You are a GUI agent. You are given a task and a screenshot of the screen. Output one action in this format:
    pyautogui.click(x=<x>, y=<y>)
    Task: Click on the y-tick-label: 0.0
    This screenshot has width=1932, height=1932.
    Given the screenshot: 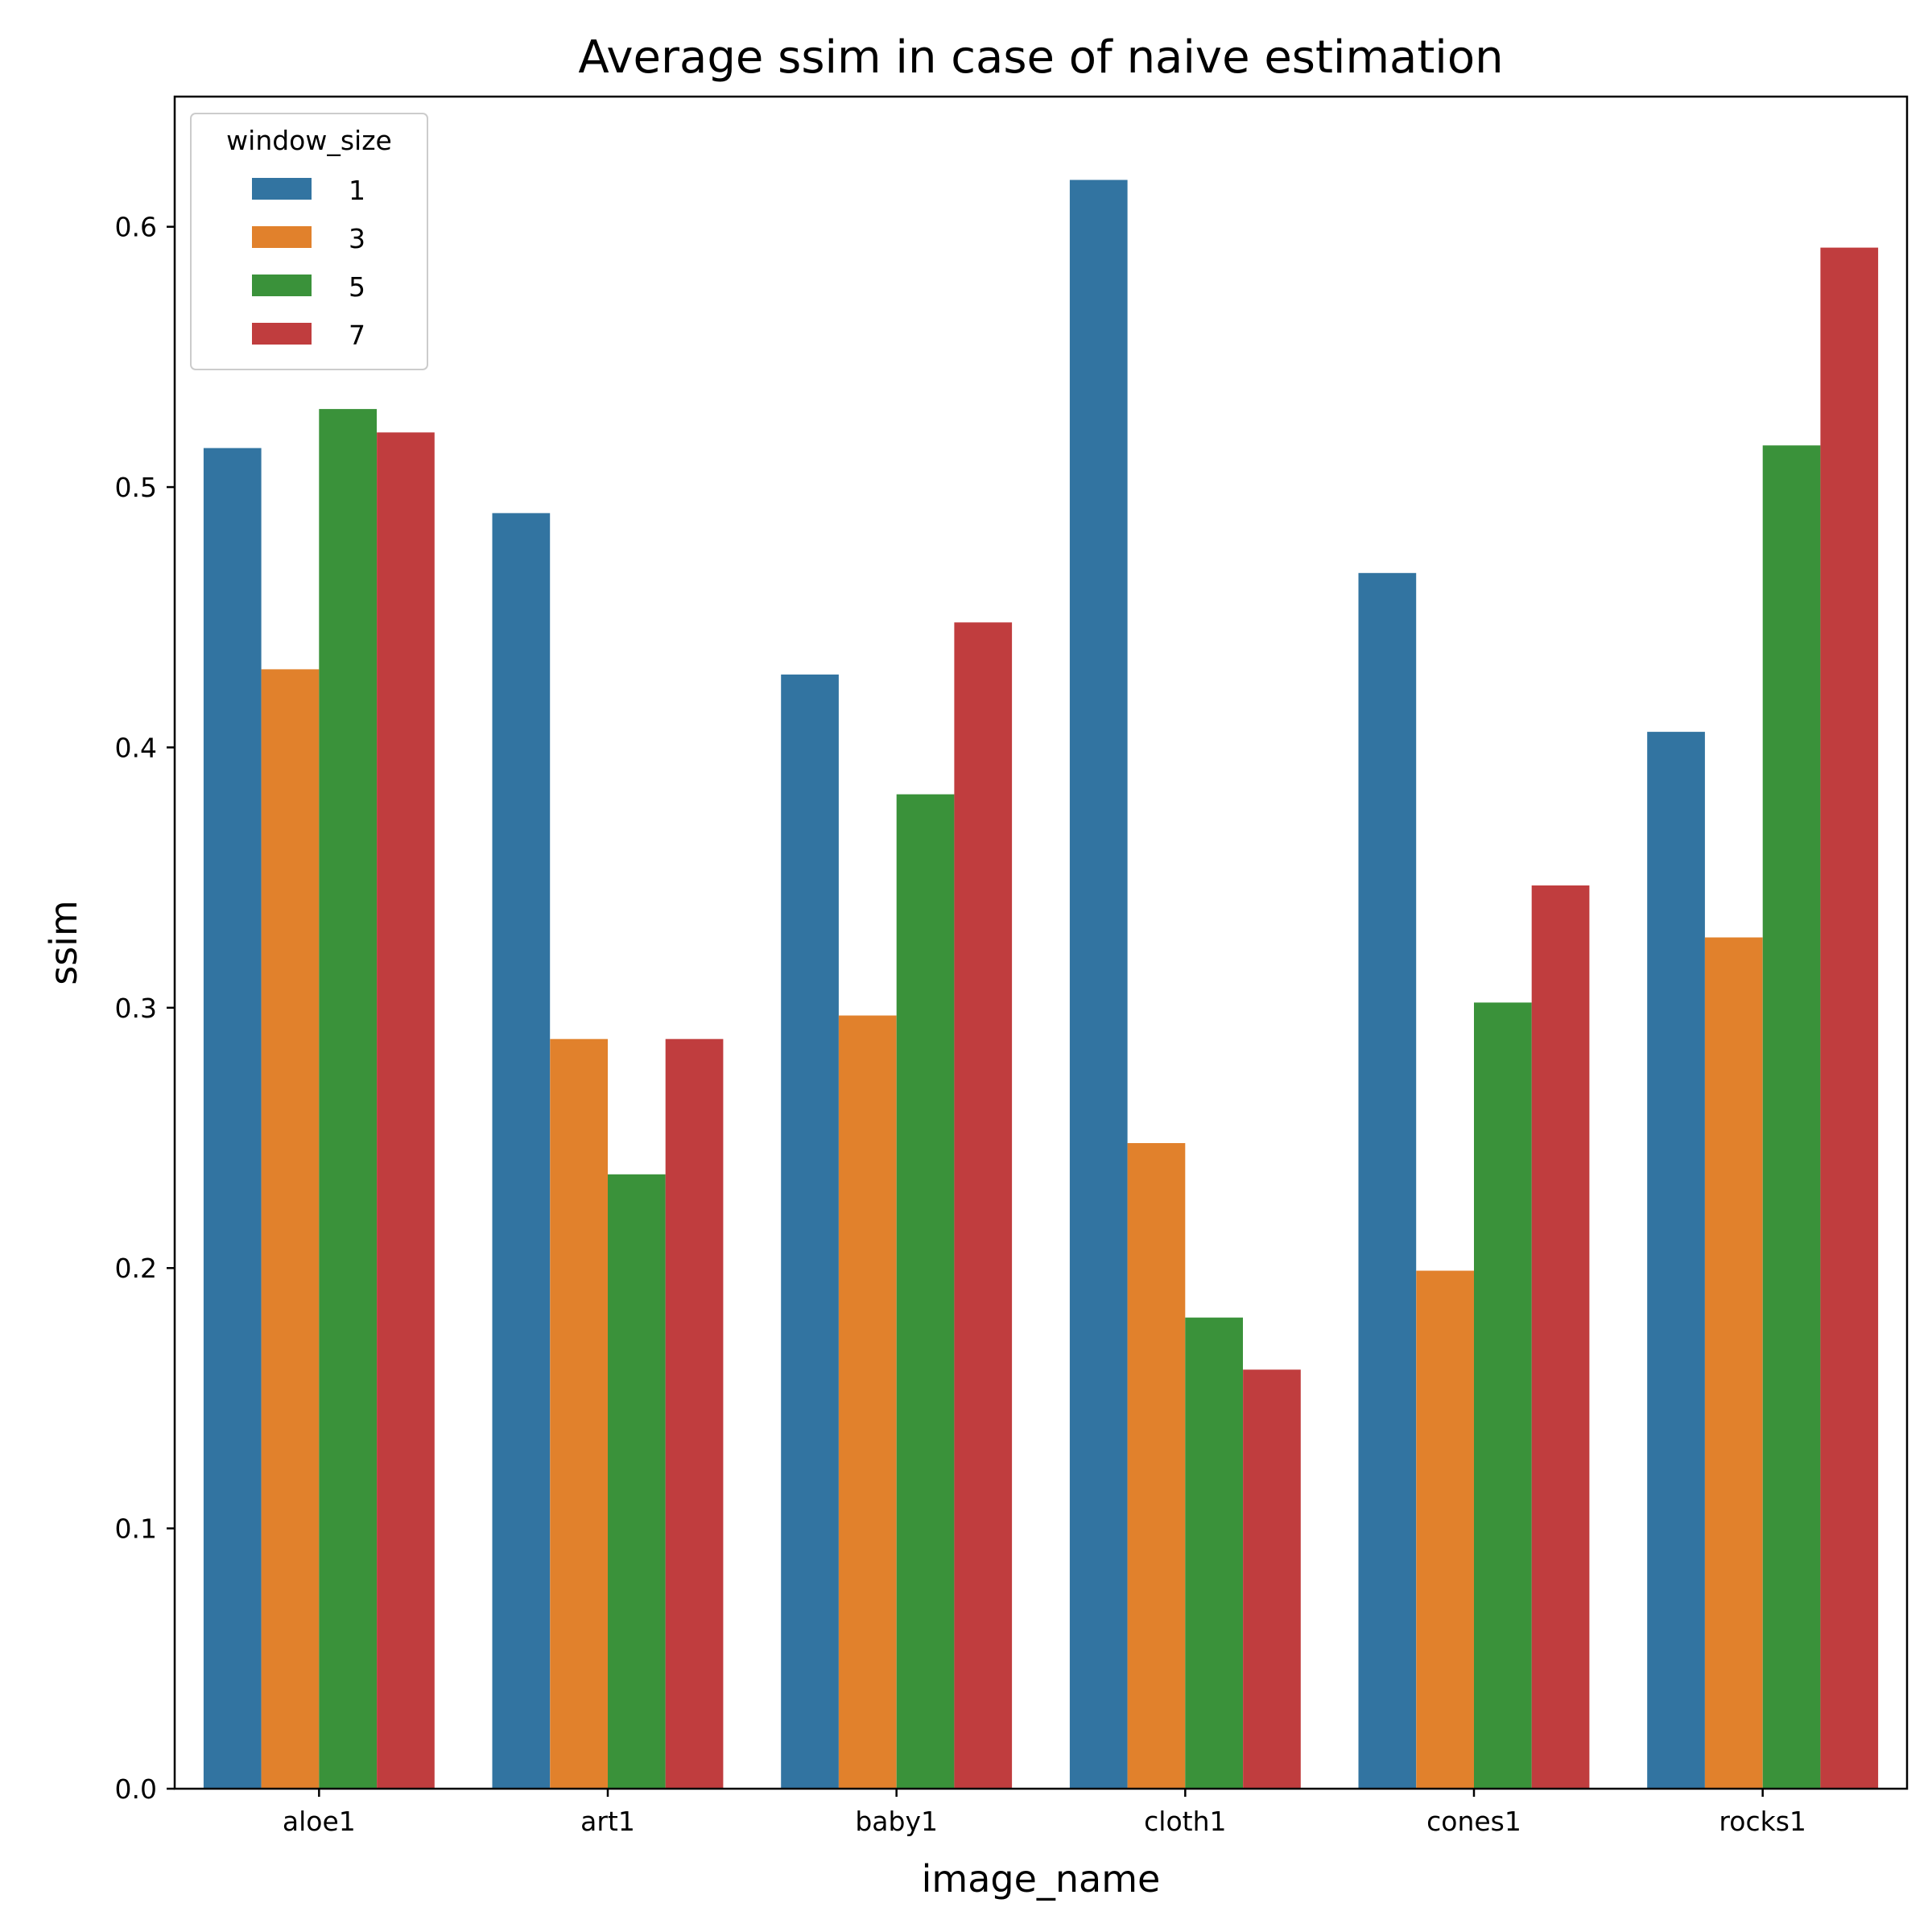 What is the action you would take?
    pyautogui.click(x=136, y=1789)
    